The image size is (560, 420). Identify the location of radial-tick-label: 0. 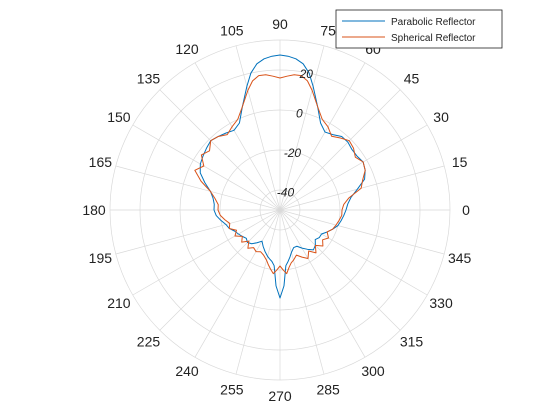
(299, 114).